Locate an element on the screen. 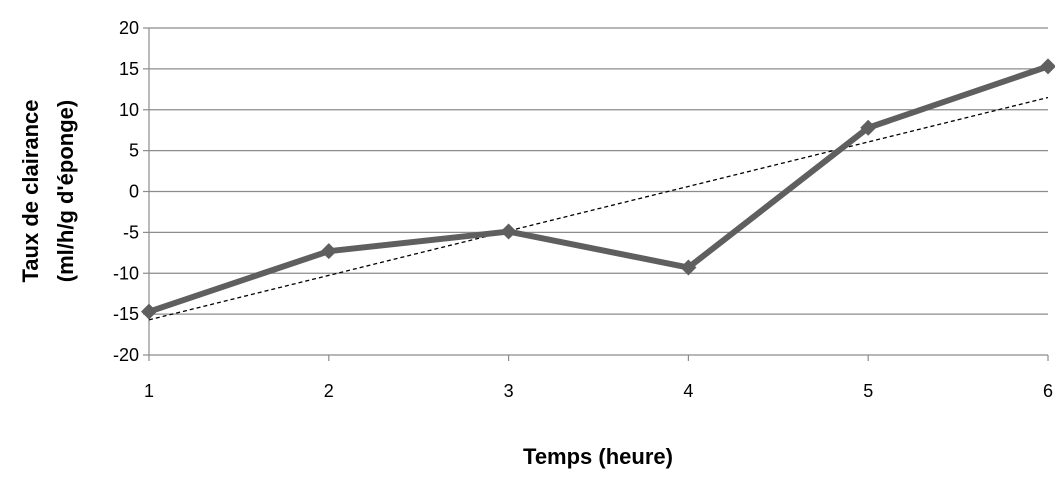 This screenshot has height=478, width=1055. y-tick-label: 15 is located at coordinates (129, 69).